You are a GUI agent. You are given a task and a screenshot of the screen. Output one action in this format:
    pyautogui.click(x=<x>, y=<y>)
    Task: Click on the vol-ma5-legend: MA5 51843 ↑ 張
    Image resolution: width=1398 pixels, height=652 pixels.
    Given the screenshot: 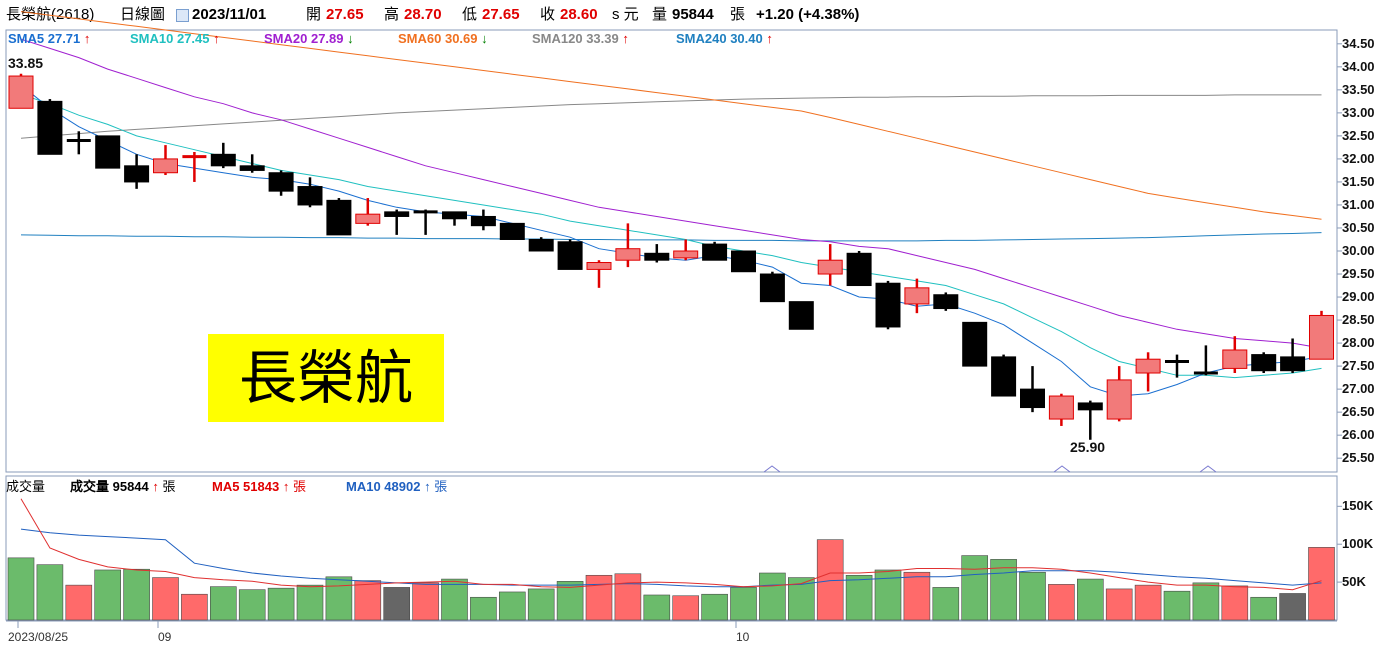 What is the action you would take?
    pyautogui.click(x=259, y=487)
    